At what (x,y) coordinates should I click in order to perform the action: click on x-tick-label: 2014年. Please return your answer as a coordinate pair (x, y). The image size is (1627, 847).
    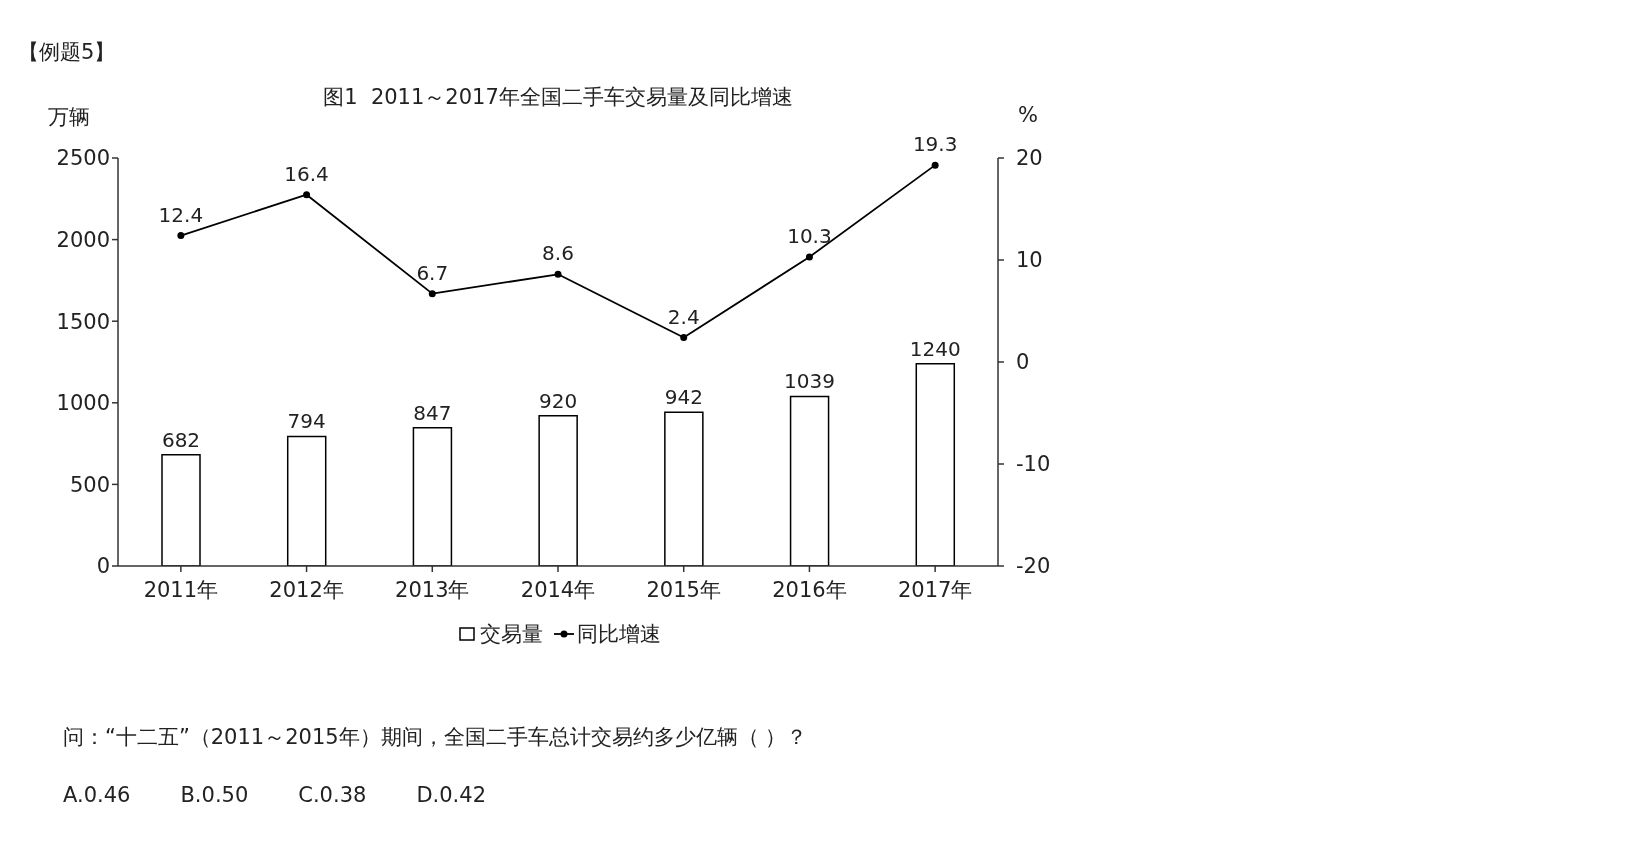
    Looking at the image, I should click on (558, 589).